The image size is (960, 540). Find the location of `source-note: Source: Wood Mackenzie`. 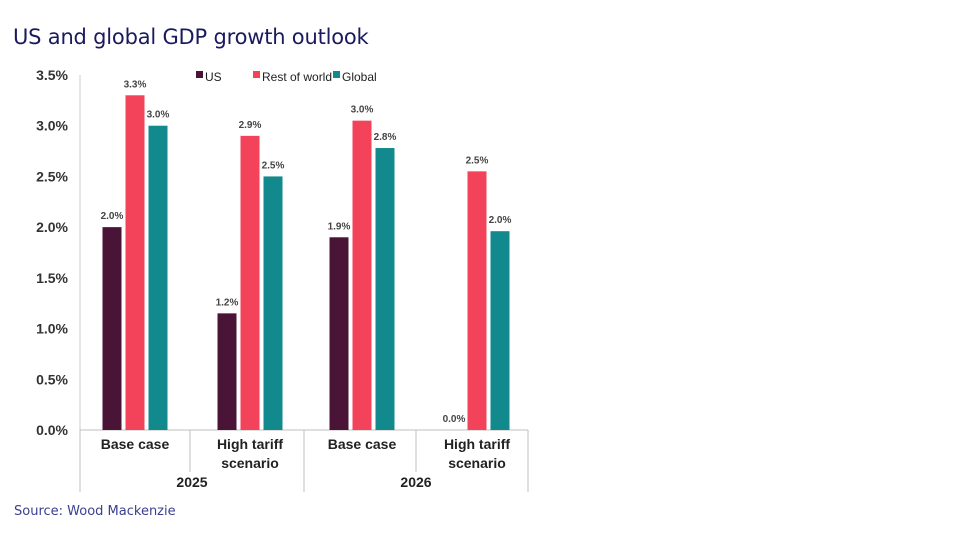

source-note: Source: Wood Mackenzie is located at coordinates (95, 511).